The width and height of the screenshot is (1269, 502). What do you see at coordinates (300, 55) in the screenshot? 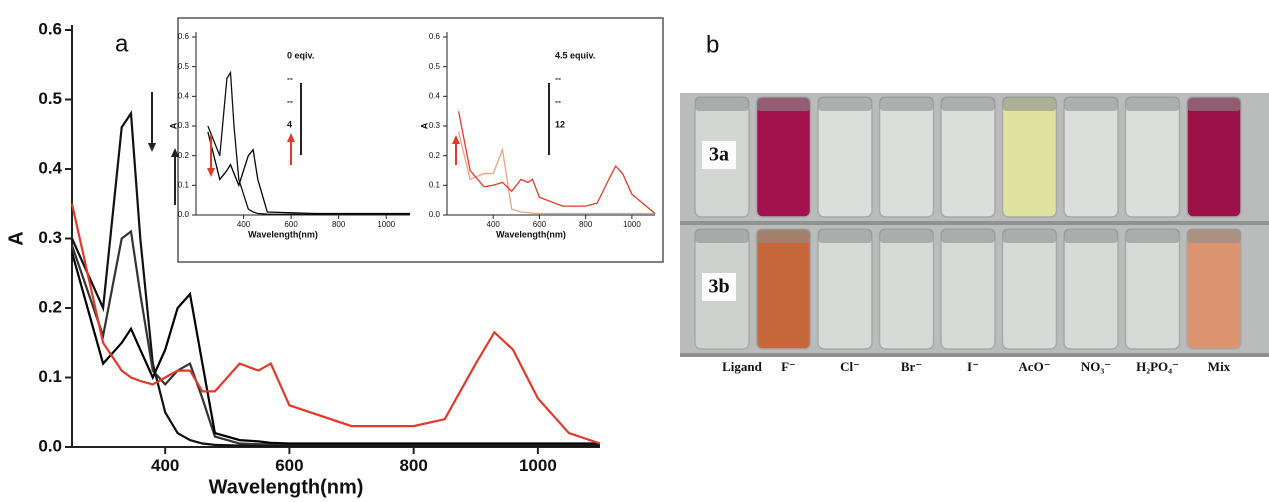
I see `annotation: 0 eqiv.` at bounding box center [300, 55].